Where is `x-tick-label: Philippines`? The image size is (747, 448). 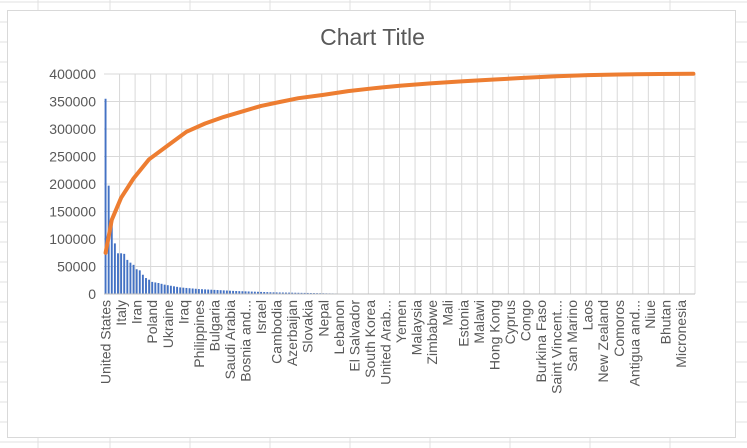
x-tick-label: Philippines is located at coordinates (199, 334).